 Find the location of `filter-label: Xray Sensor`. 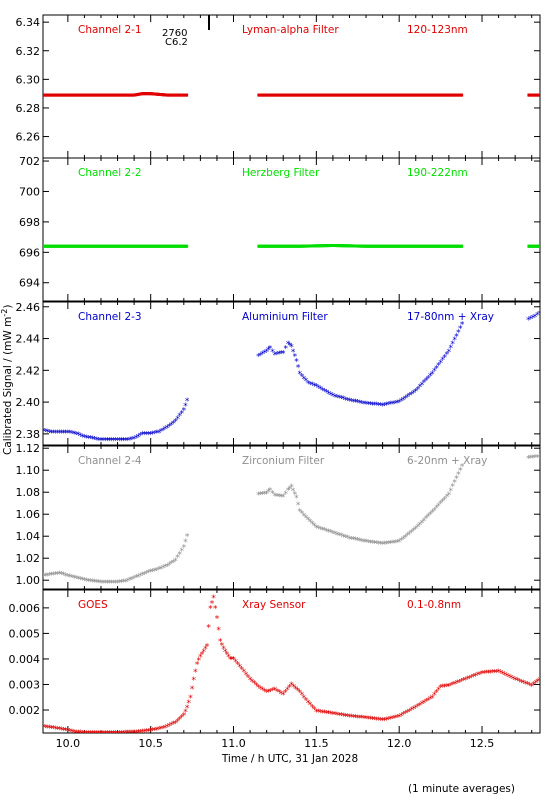

filter-label: Xray Sensor is located at coordinates (274, 605).